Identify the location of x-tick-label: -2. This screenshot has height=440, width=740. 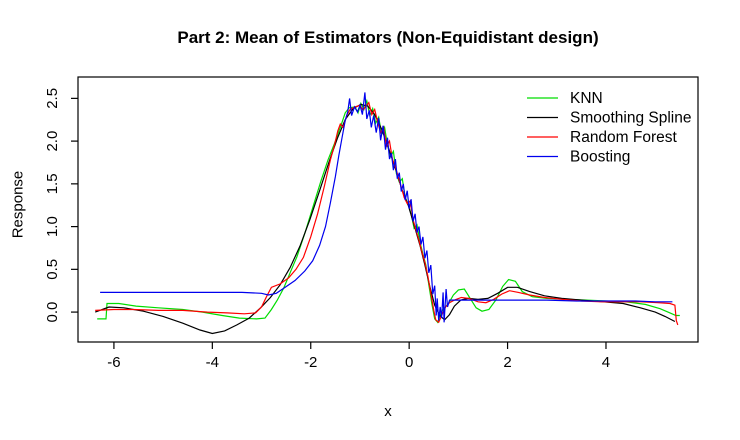
(310, 362).